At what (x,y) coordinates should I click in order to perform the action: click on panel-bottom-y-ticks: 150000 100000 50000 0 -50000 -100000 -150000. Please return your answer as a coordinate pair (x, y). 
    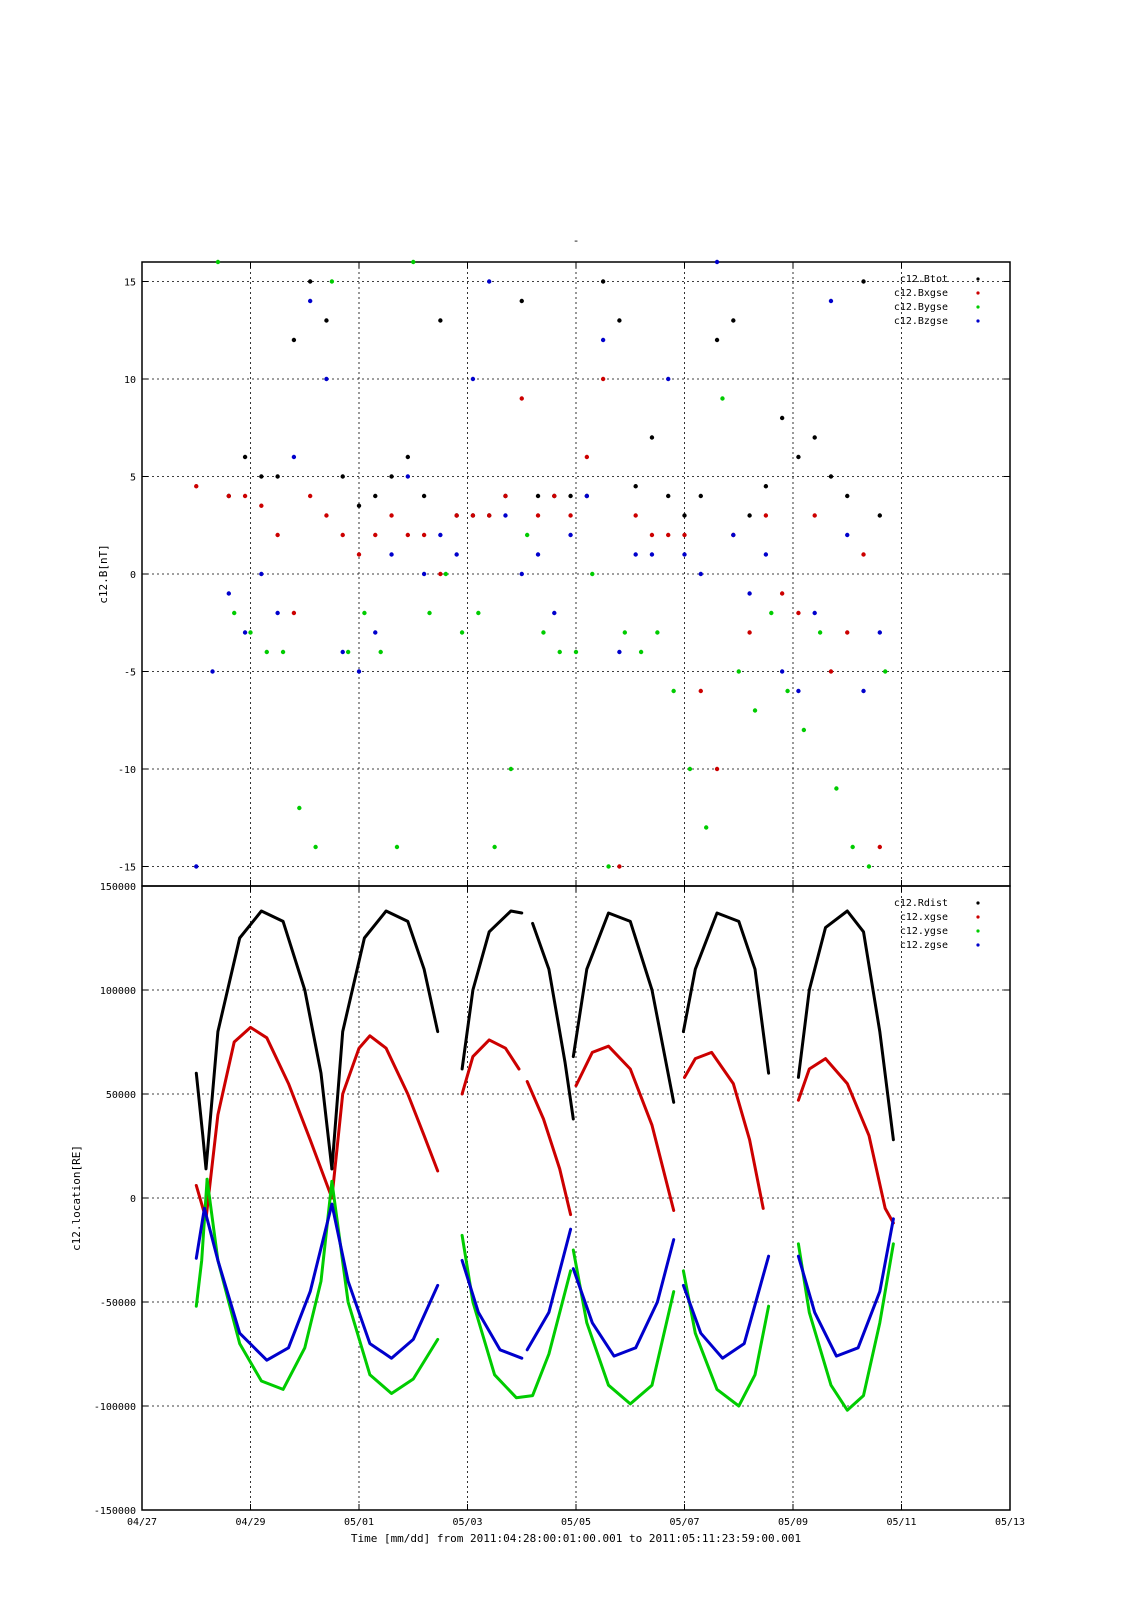
    Looking at the image, I should click on (115, 1199).